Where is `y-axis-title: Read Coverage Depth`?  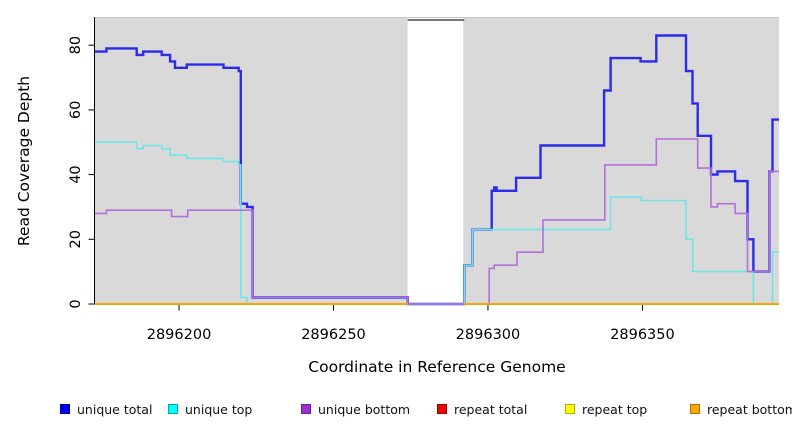 y-axis-title: Read Coverage Depth is located at coordinates (24, 161).